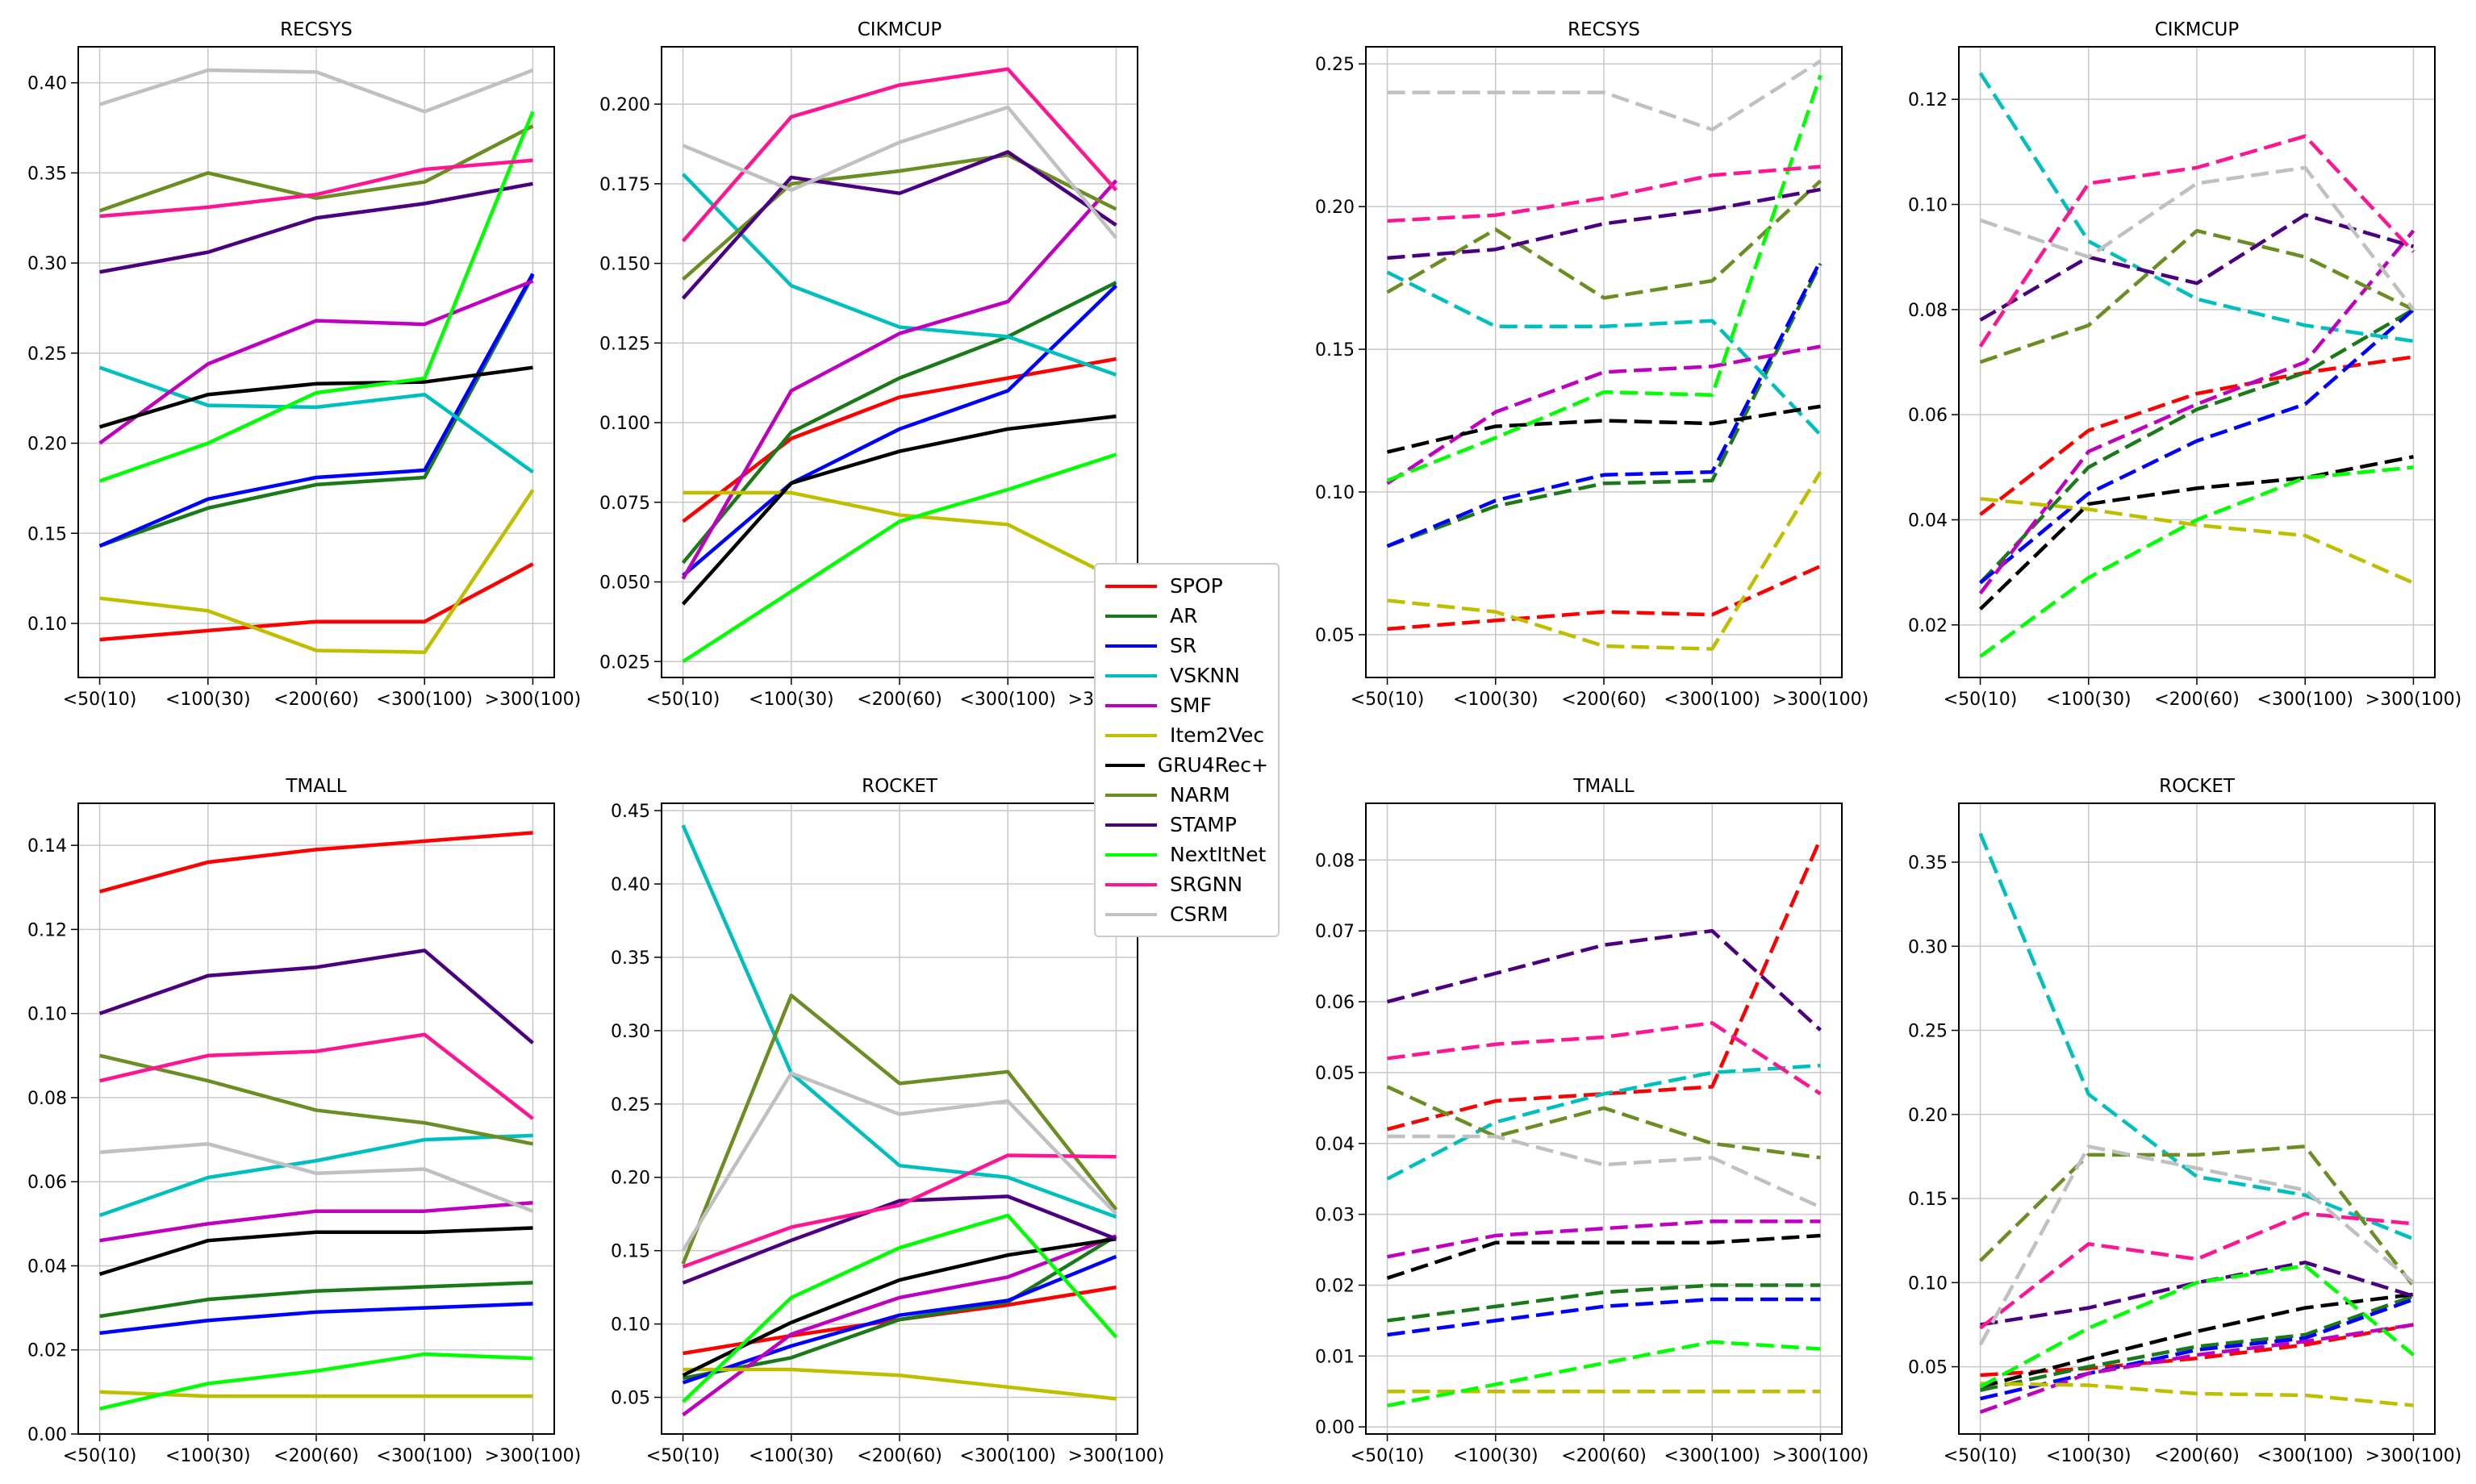 The image size is (2476, 1484). Describe the element at coordinates (1186, 586) in the screenshot. I see `legend-entry-spop: SPOP` at that location.